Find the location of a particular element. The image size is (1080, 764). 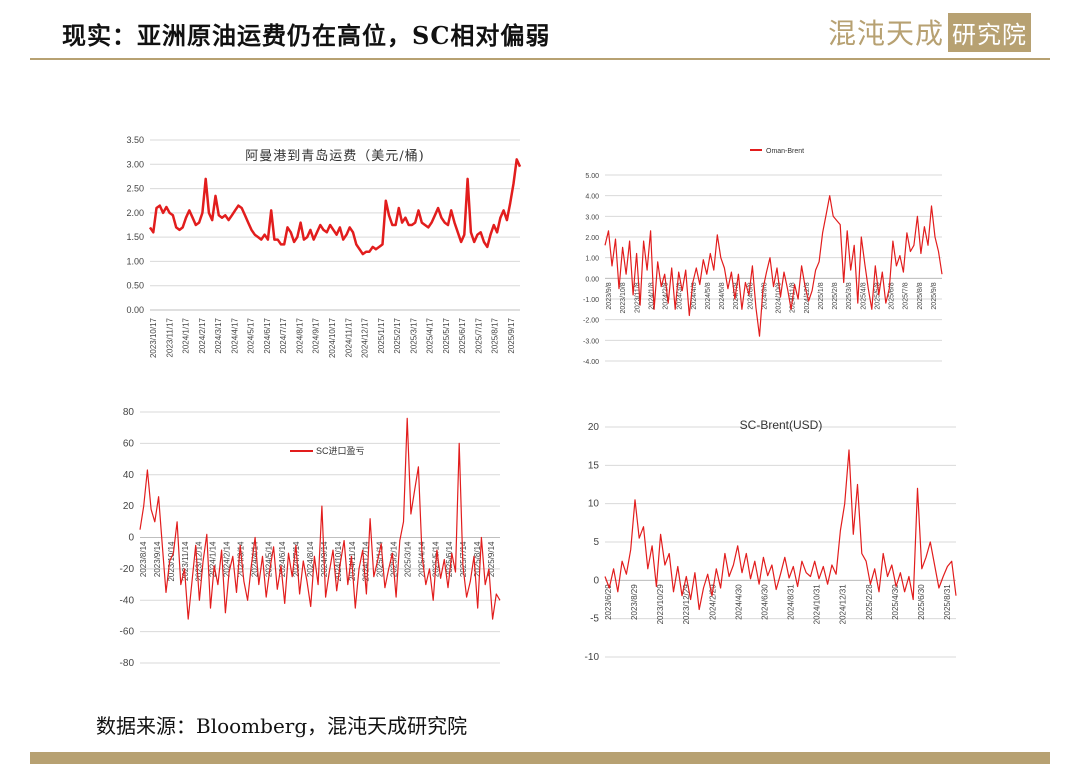

x-tick-label: 2024/2/17 is located at coordinates (202, 335).